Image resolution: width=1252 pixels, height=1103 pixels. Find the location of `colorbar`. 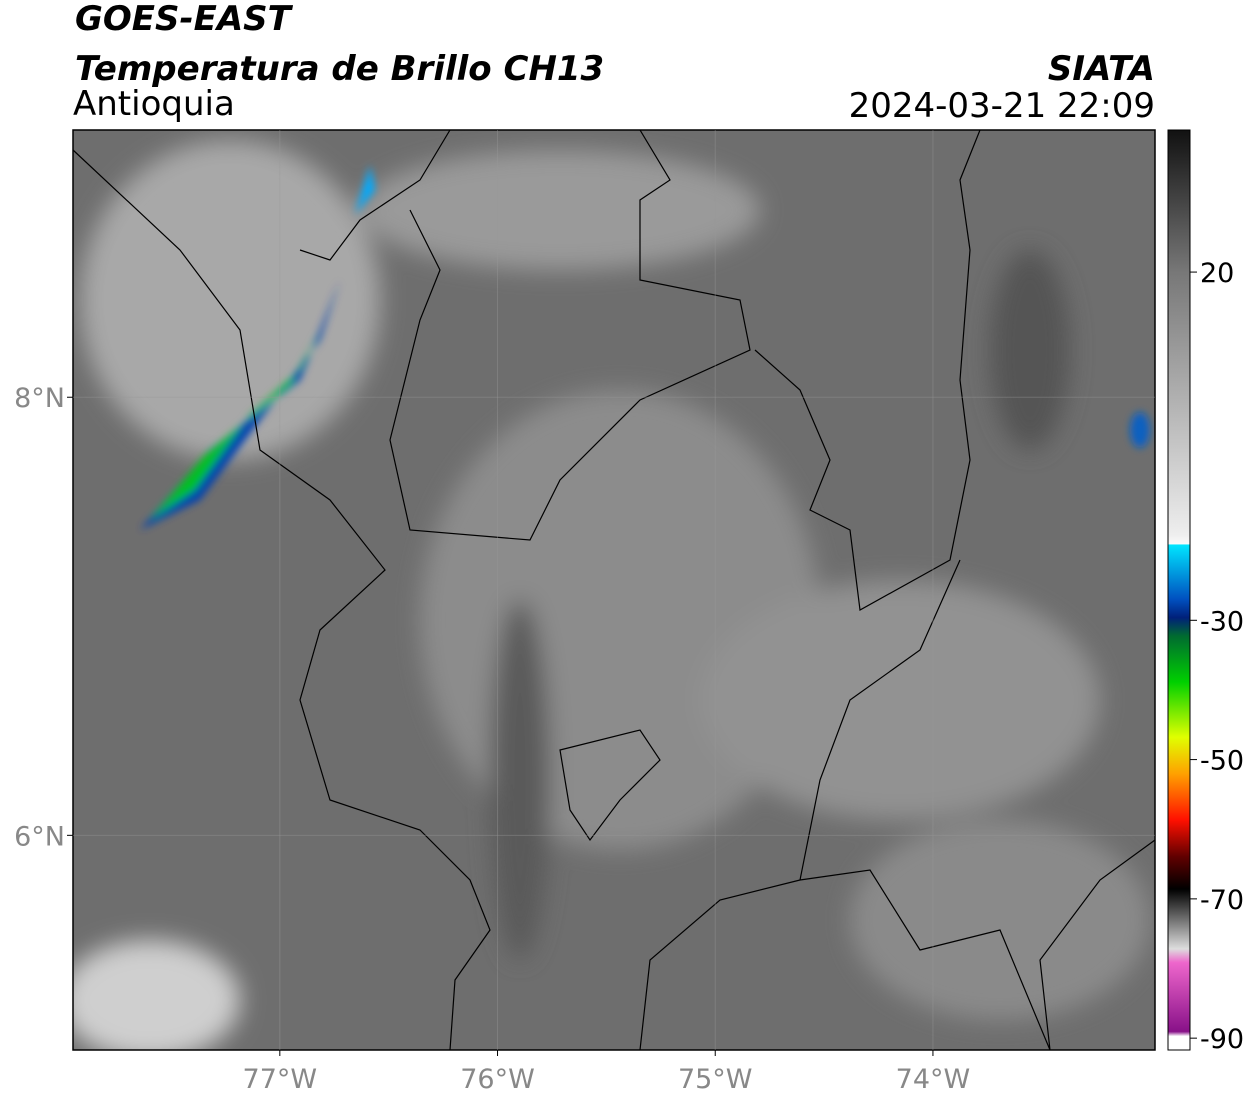

colorbar is located at coordinates (1179, 590).